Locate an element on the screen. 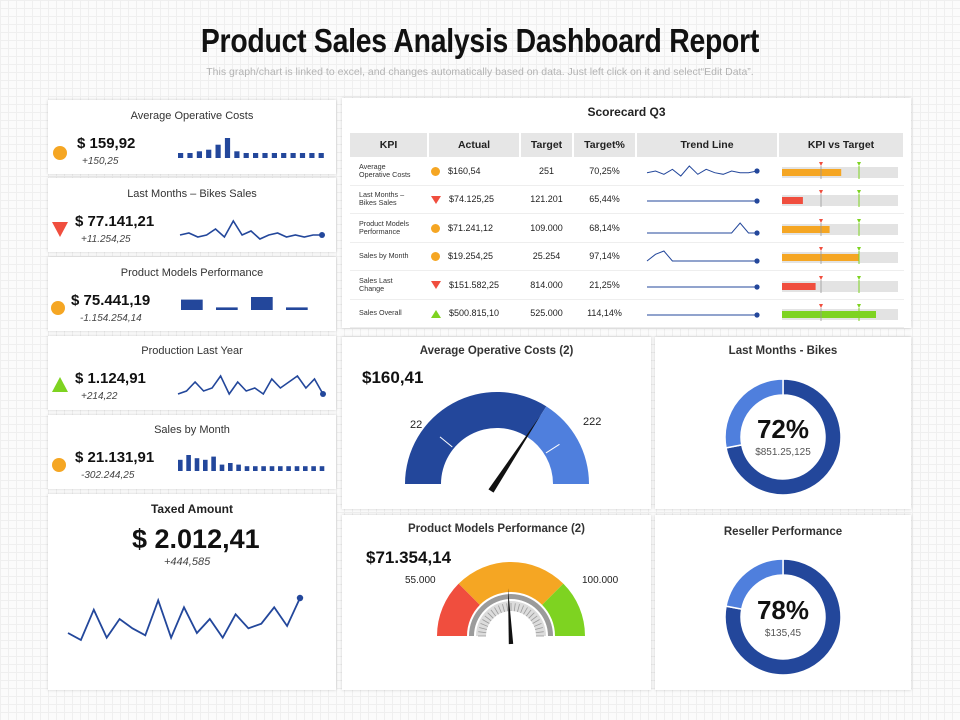  column-header: KPI vs Target is located at coordinates (841, 145).